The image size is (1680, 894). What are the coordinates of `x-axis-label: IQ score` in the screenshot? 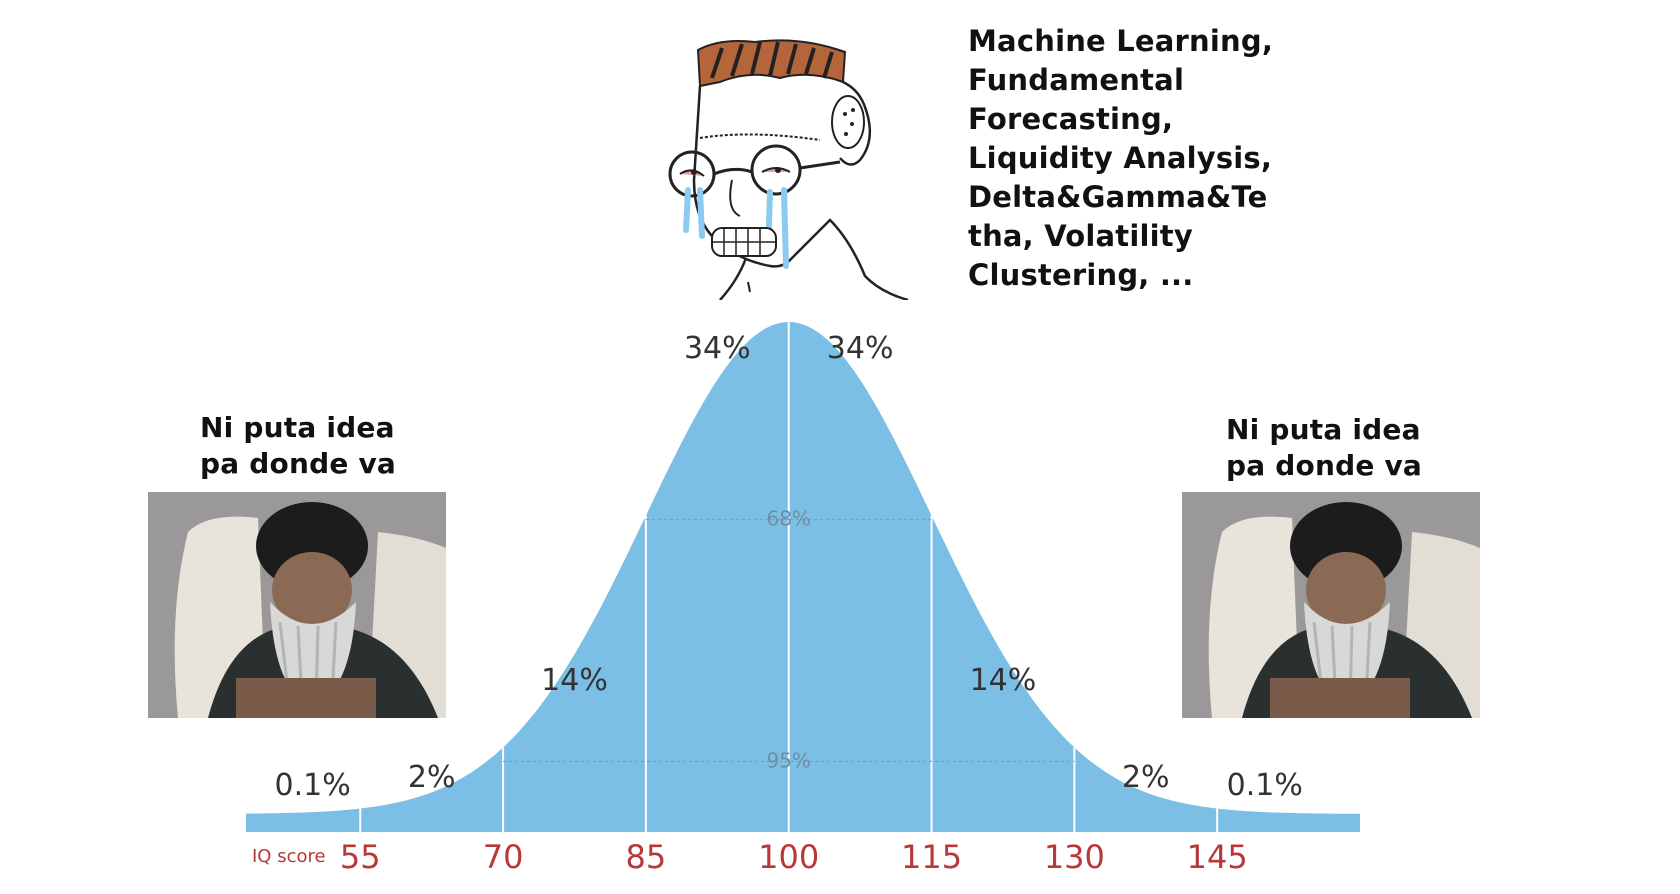 It's located at (289, 856).